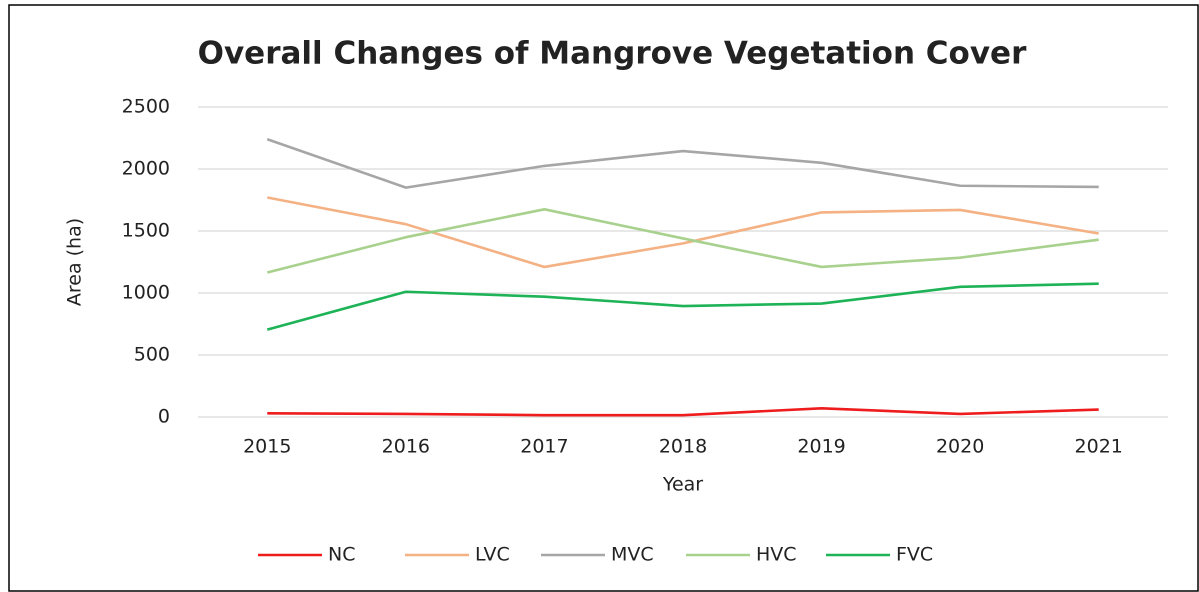 Image resolution: width=1199 pixels, height=592 pixels. What do you see at coordinates (267, 447) in the screenshot?
I see `x-tick-label: 2015` at bounding box center [267, 447].